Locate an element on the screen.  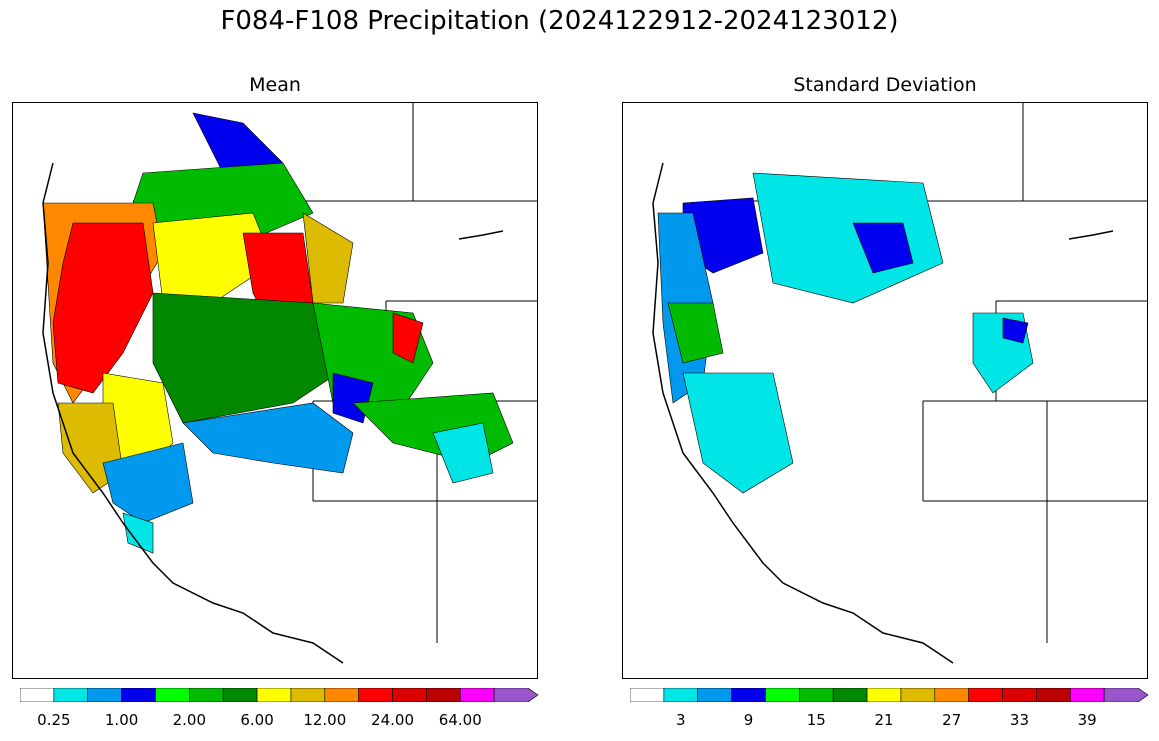
colorbar-tick-label: 6.00 is located at coordinates (257, 720).